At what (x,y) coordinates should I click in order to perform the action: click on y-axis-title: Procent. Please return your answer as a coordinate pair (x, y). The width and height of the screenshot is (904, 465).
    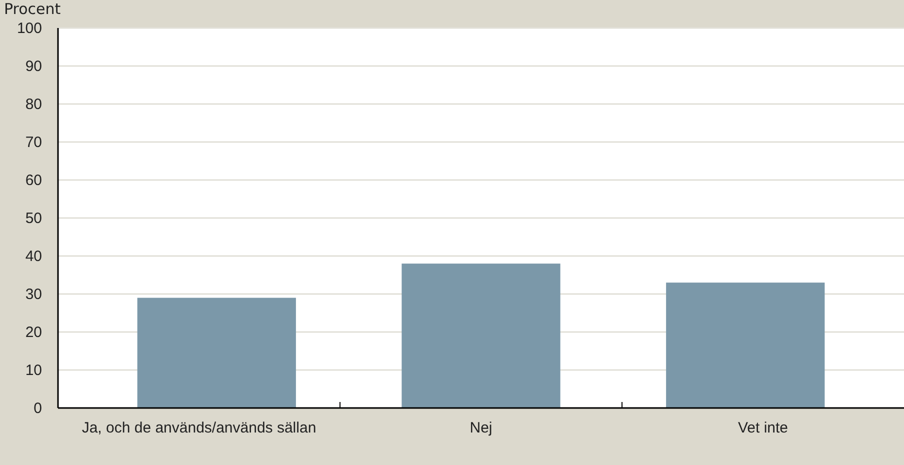
    Looking at the image, I should click on (32, 9).